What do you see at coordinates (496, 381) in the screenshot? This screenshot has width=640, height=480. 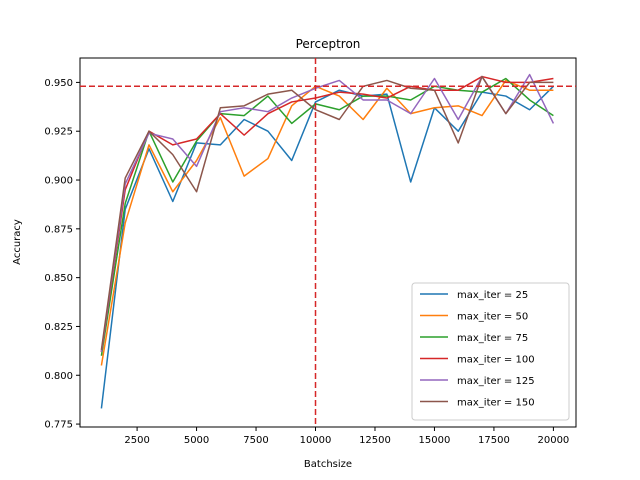 I see `legend-label: max_iter = 125` at bounding box center [496, 381].